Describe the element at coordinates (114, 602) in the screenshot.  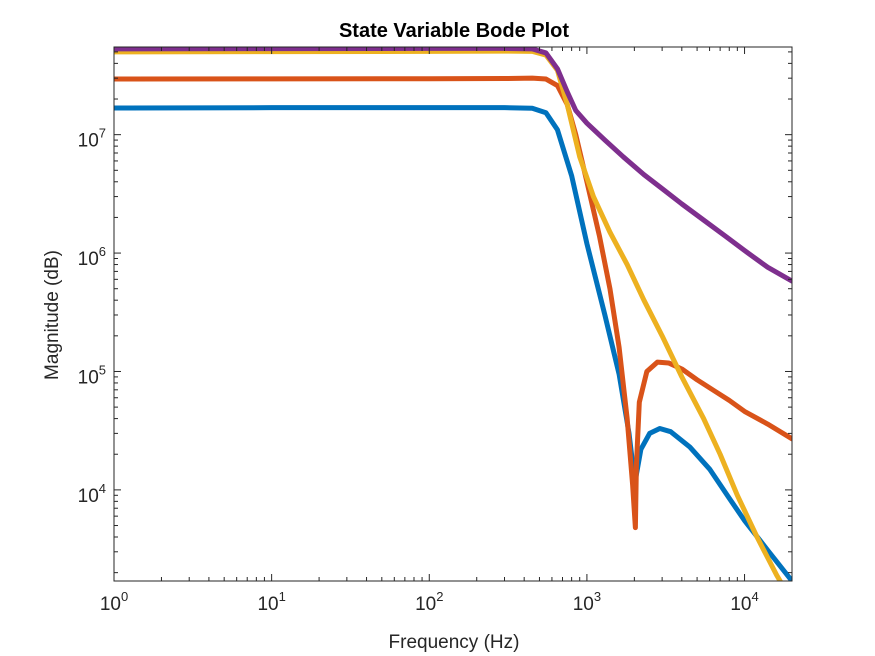
I see `x-tick-label: 10⁰` at that location.